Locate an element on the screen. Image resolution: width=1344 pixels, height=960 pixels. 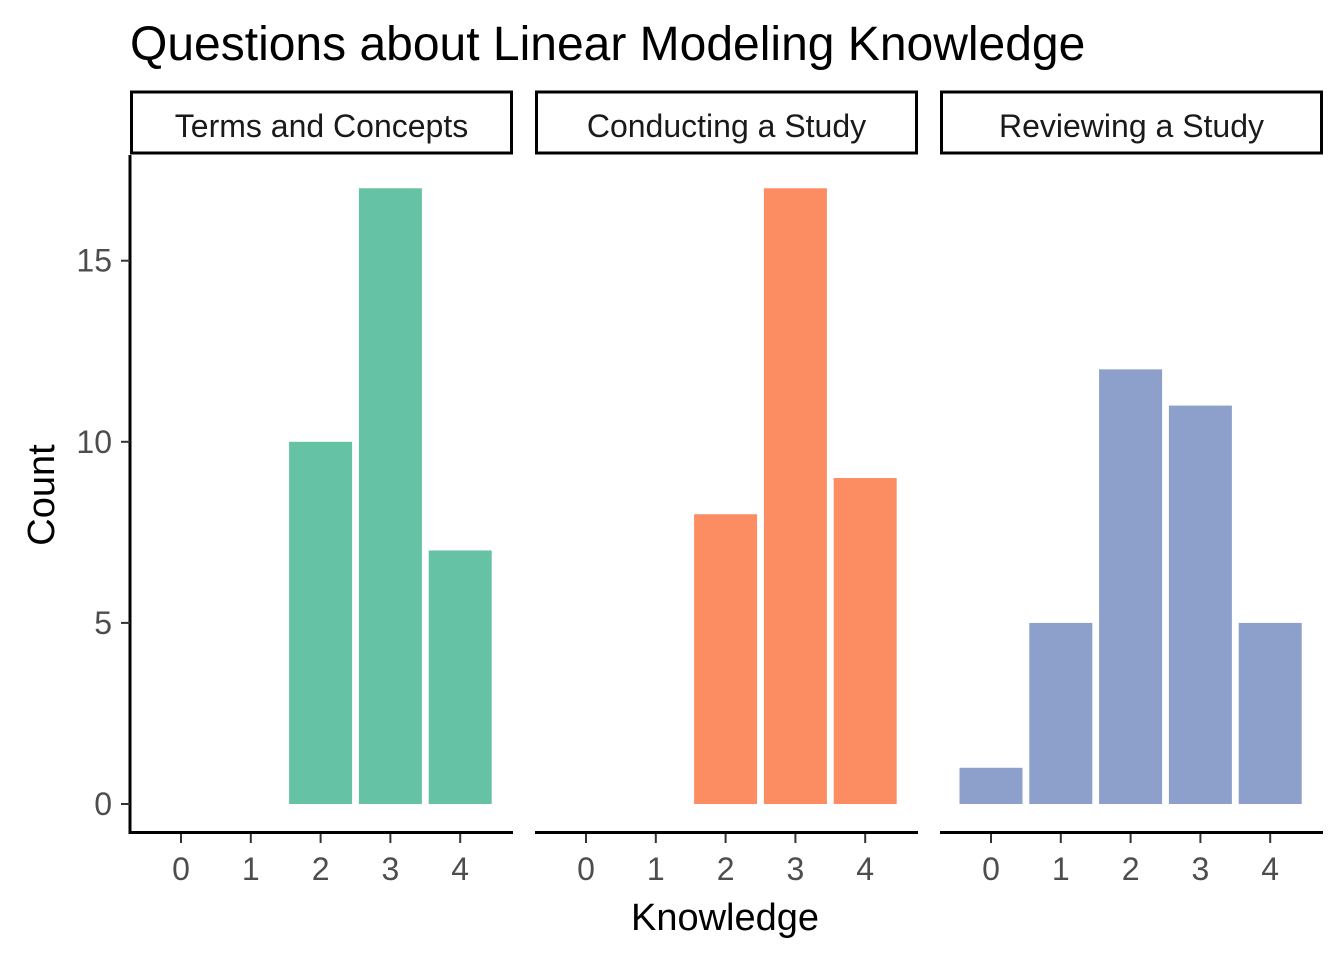
strip-label: Terms and Concepts is located at coordinates (321, 126).